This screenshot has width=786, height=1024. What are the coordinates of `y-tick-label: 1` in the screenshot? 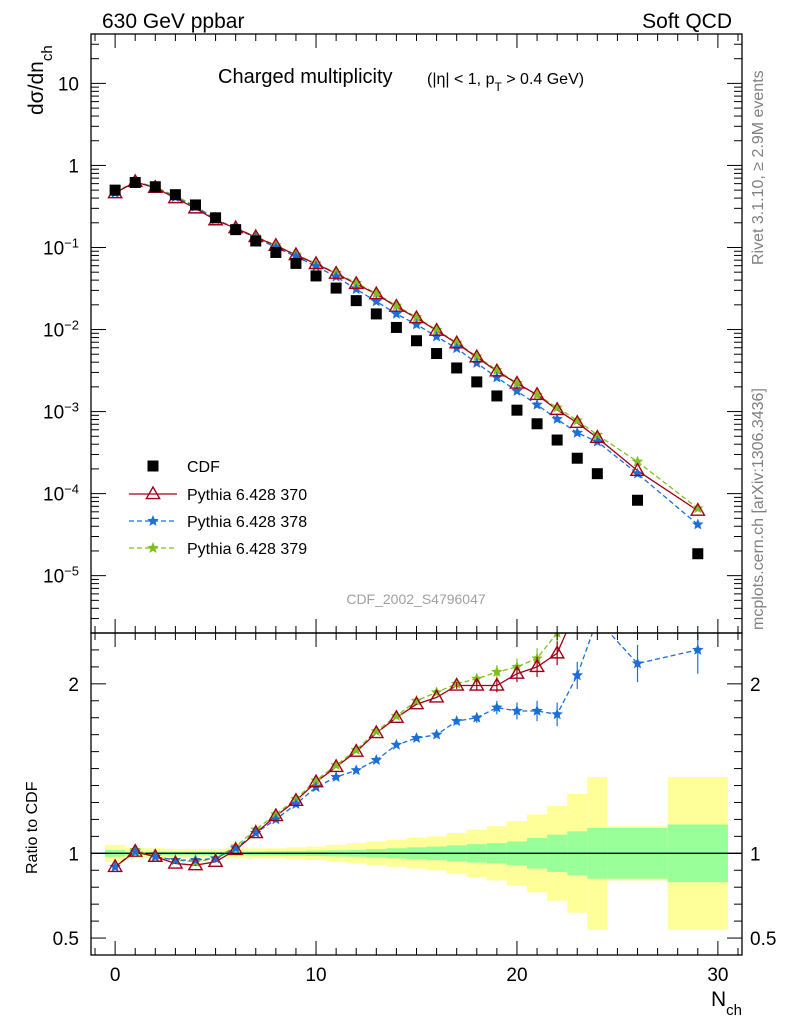 It's located at (73, 166).